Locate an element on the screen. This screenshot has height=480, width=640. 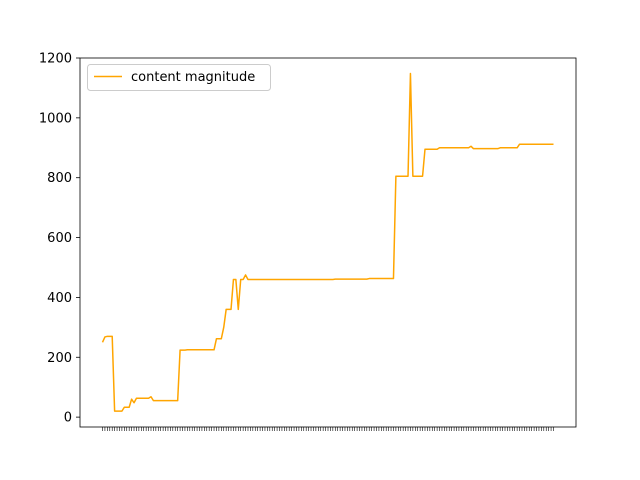
y-tick-label: 600 is located at coordinates (59, 238).